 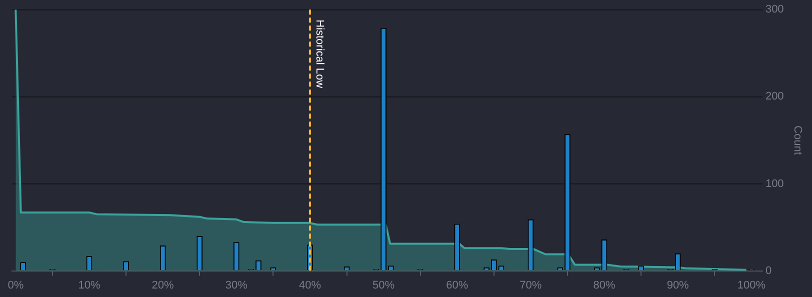 I want to click on x-tick-label: 40%, so click(x=310, y=285).